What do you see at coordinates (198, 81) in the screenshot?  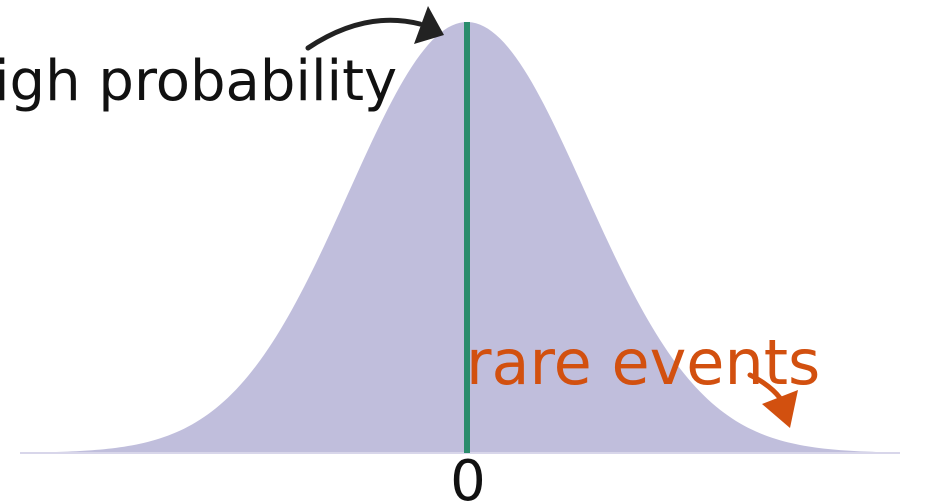 I see `high-probability-label: igh probability` at bounding box center [198, 81].